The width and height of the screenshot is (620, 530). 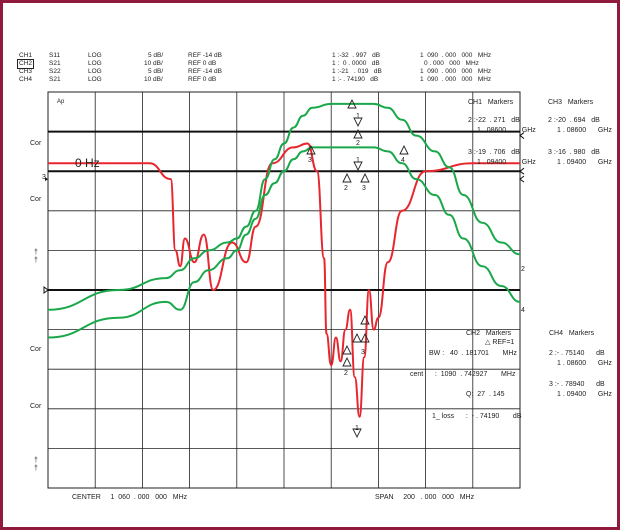 What do you see at coordinates (364, 188) in the screenshot?
I see `marker-num-3b: 3` at bounding box center [364, 188].